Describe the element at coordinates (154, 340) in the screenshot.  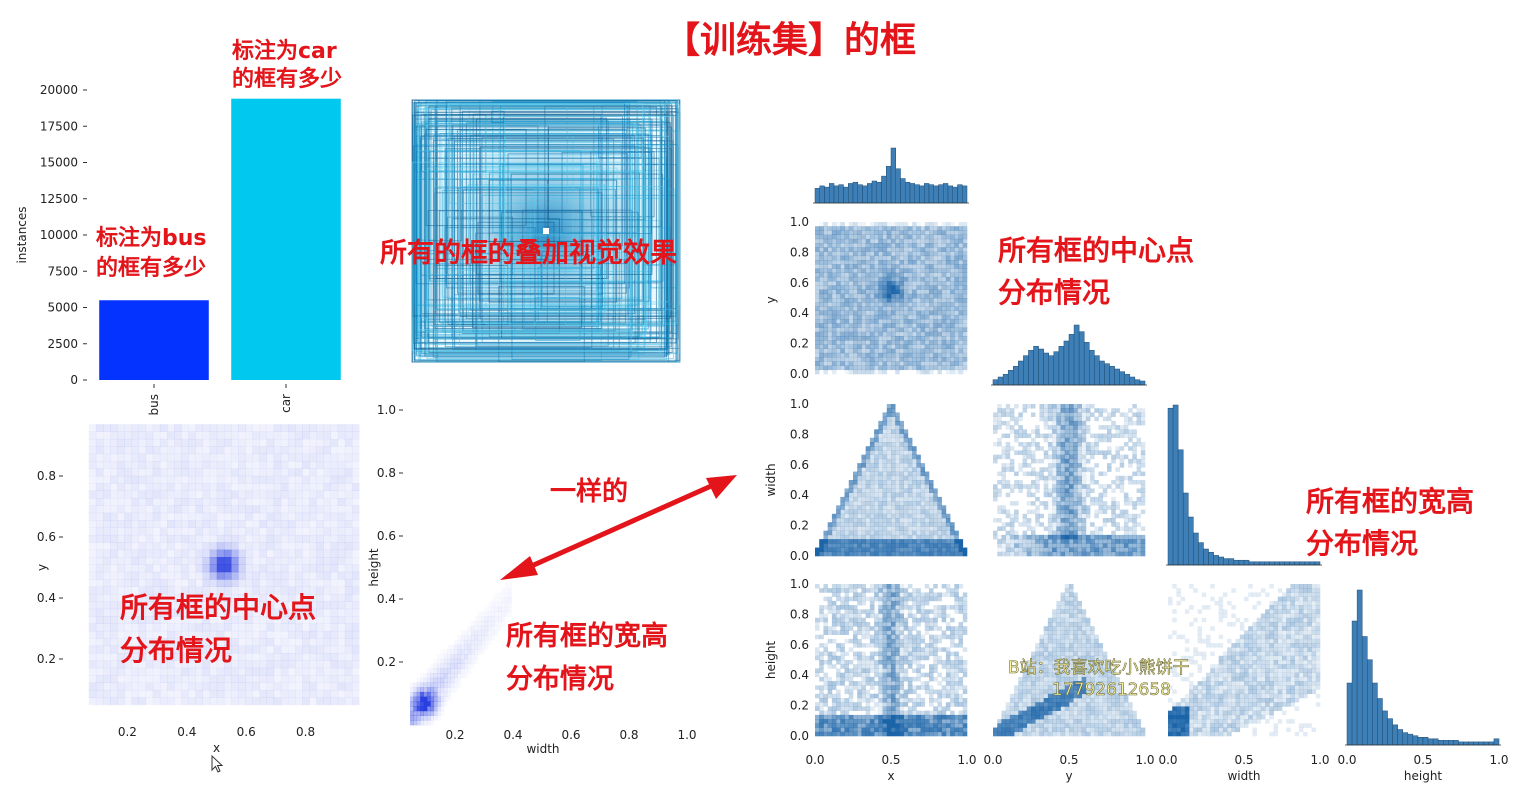
I see `bar-bus` at that location.